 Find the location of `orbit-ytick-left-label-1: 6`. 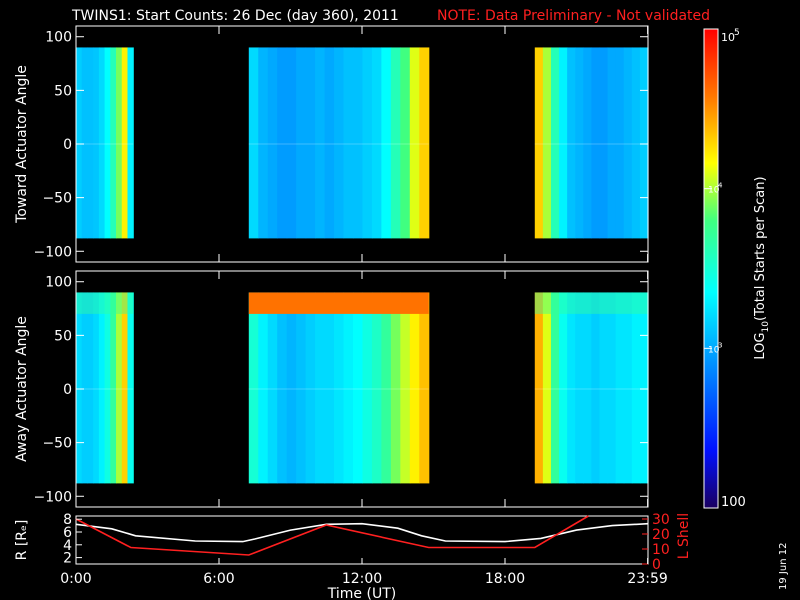

orbit-ytick-left-label-1: 6 is located at coordinates (67, 533).